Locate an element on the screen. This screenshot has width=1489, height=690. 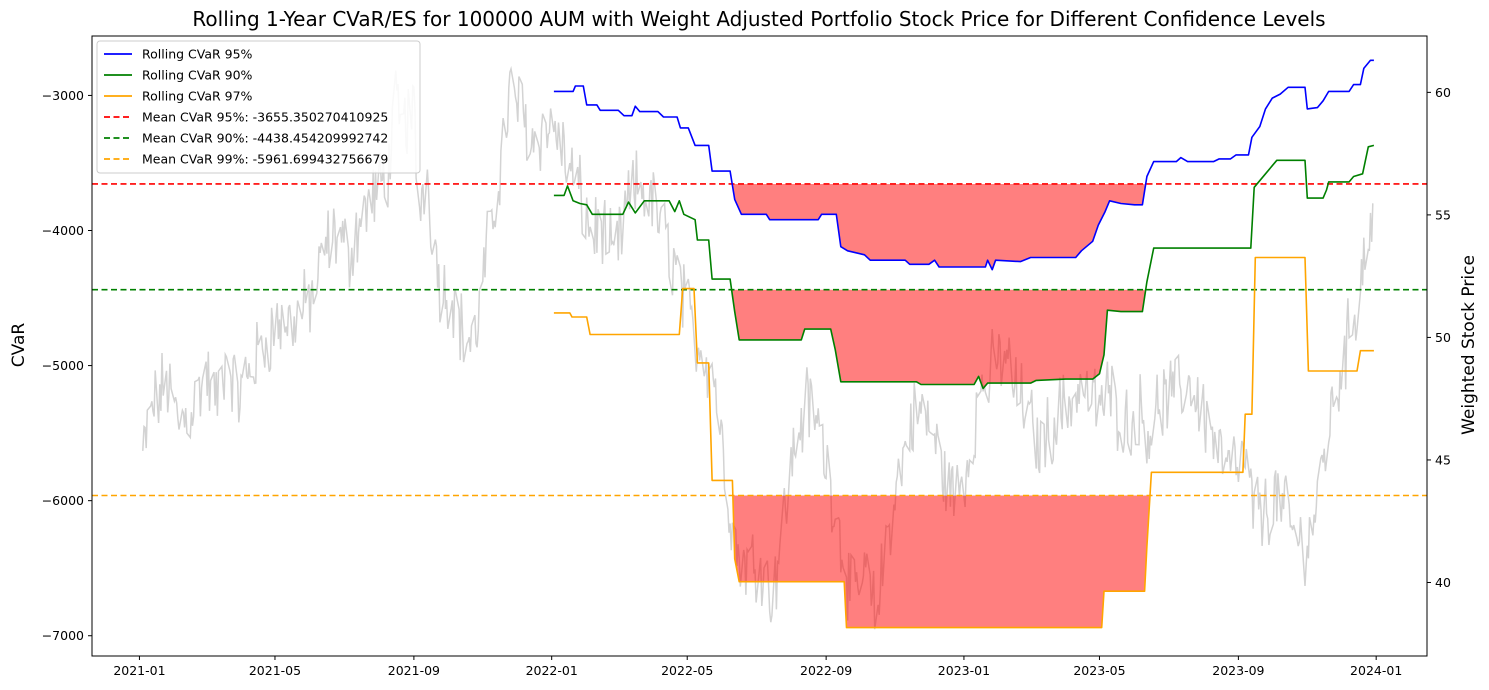
x-tick-label: 2022-01 is located at coordinates (552, 670).